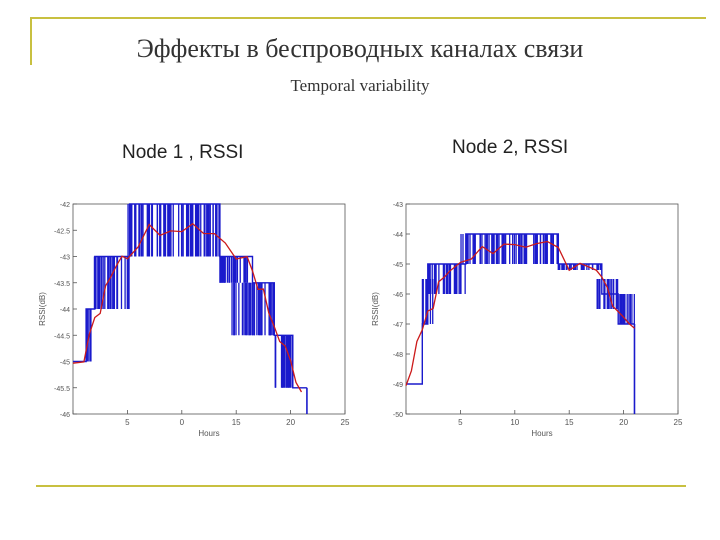 The image size is (720, 540). Describe the element at coordinates (398, 325) in the screenshot. I see `y-tick-label: -47` at that location.